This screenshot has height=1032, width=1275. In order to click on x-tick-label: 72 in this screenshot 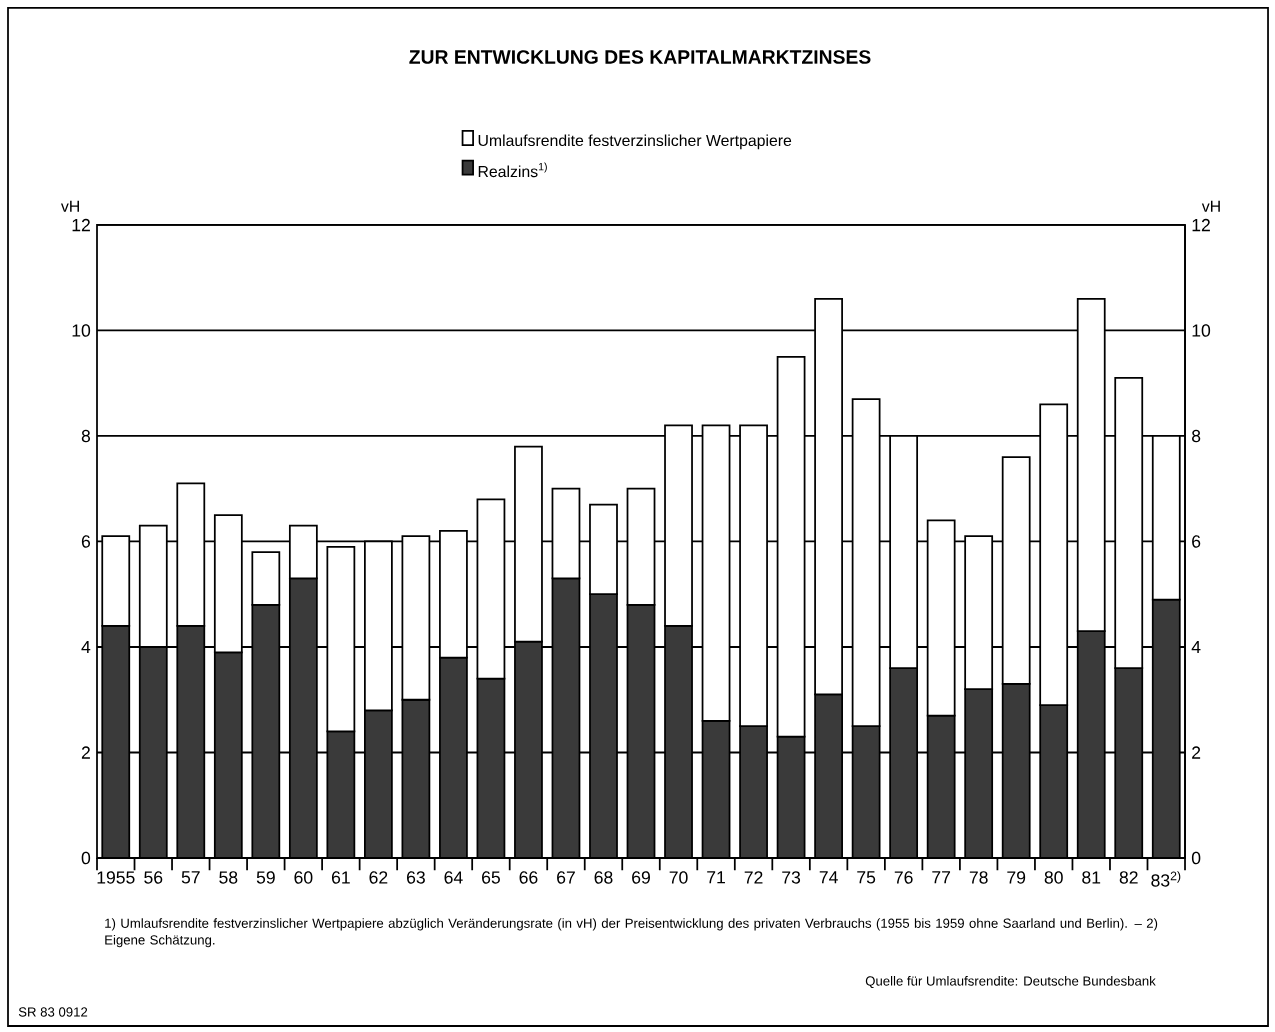, I will do `click(753, 877)`.